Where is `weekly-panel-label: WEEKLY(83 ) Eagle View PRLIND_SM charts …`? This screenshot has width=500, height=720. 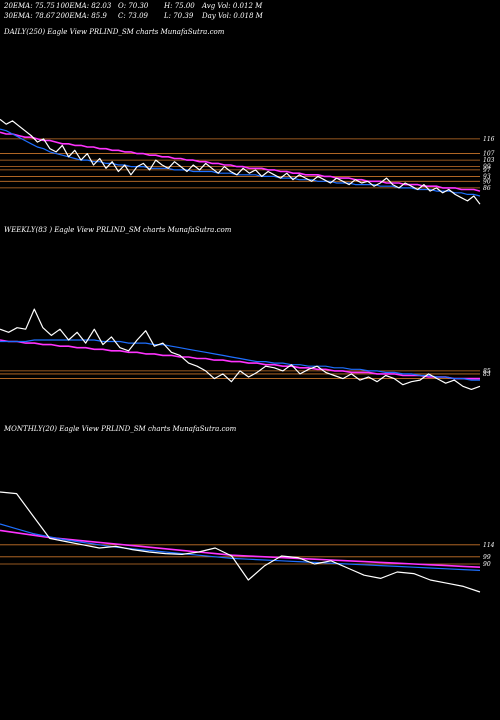 weekly-panel-label: WEEKLY(83 ) Eagle View PRLIND_SM charts … is located at coordinates (118, 230).